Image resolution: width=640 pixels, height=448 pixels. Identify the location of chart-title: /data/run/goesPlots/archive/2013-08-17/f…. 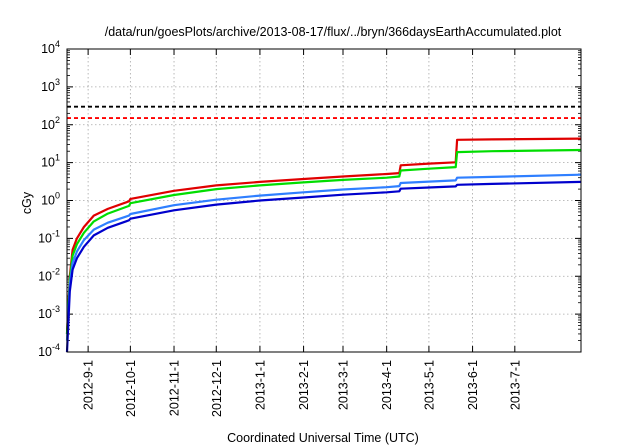
(333, 32).